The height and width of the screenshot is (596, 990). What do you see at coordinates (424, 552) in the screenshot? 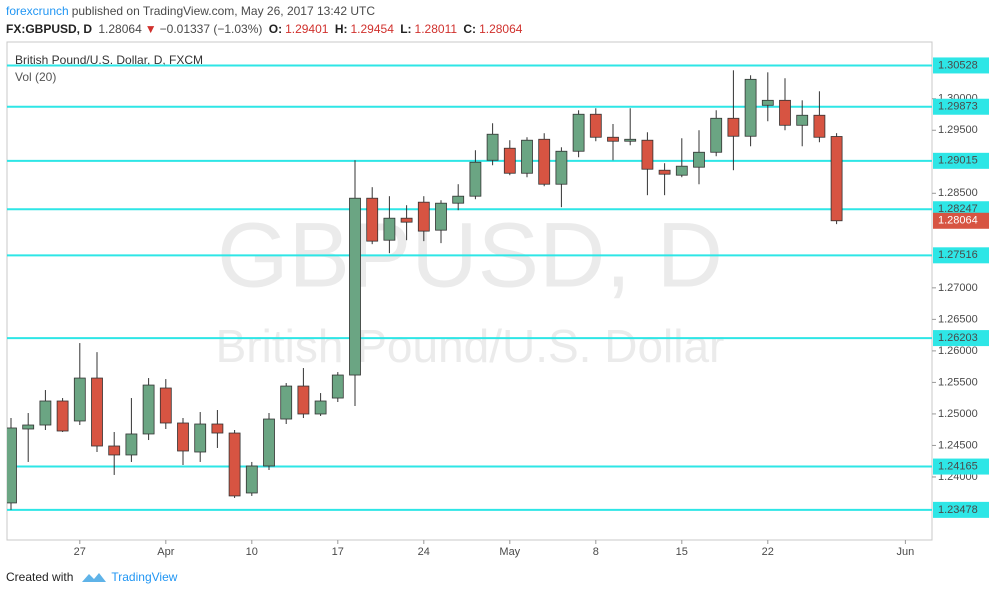
I see `x-tick-label: 24` at bounding box center [424, 552].